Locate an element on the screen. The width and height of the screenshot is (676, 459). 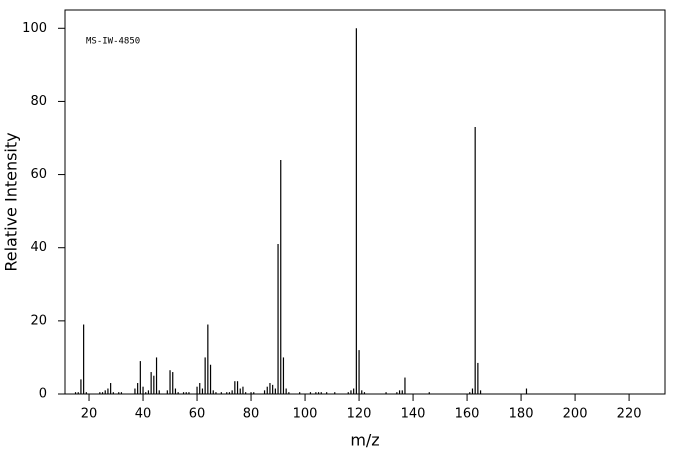
y-tick-label: 40 is located at coordinates (38, 247).